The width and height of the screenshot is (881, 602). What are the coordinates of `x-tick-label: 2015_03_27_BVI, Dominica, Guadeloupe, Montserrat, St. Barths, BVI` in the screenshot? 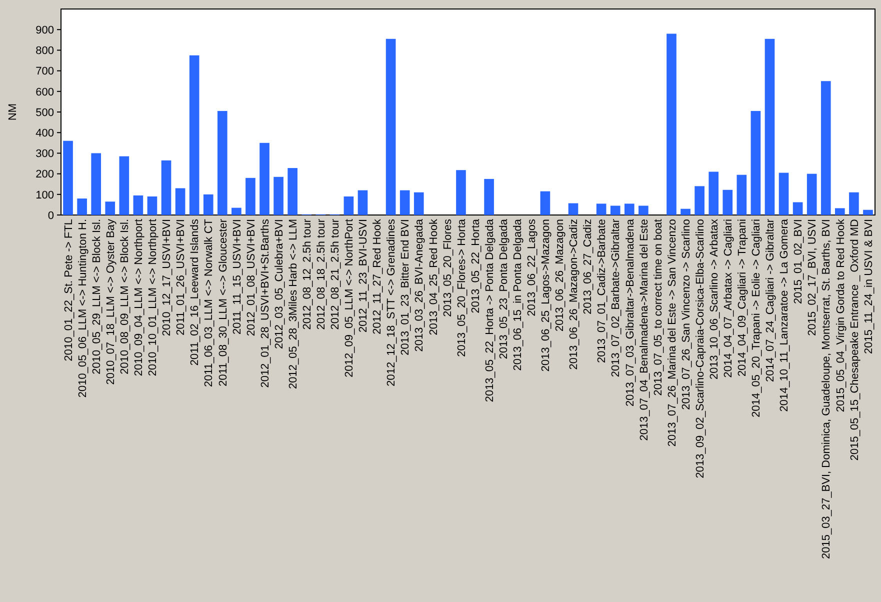 It's located at (826, 389).